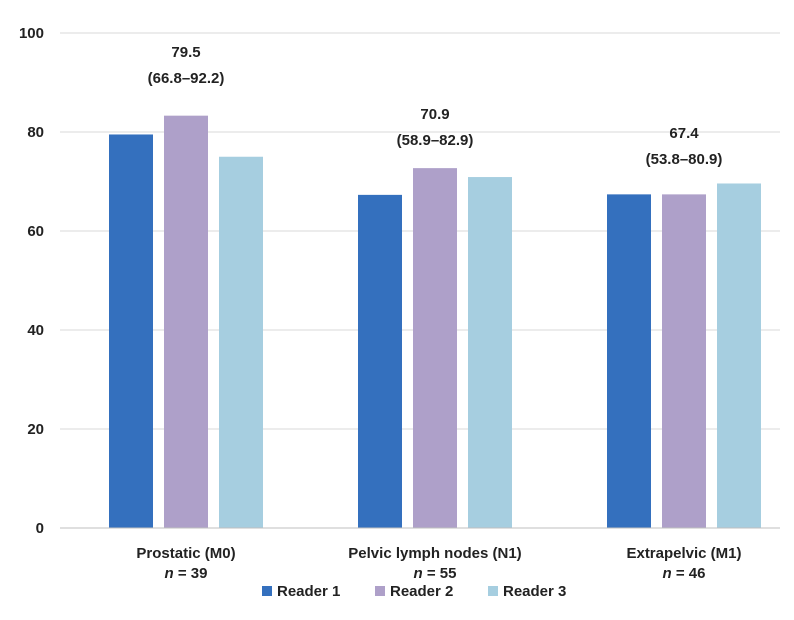 The image size is (794, 620). I want to click on y-axis-title: %, so click(2, 285).